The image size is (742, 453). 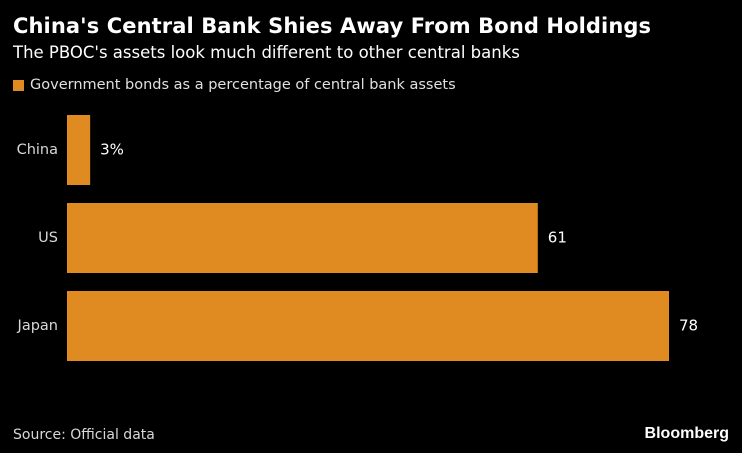 I want to click on bar-japan, so click(x=368, y=326).